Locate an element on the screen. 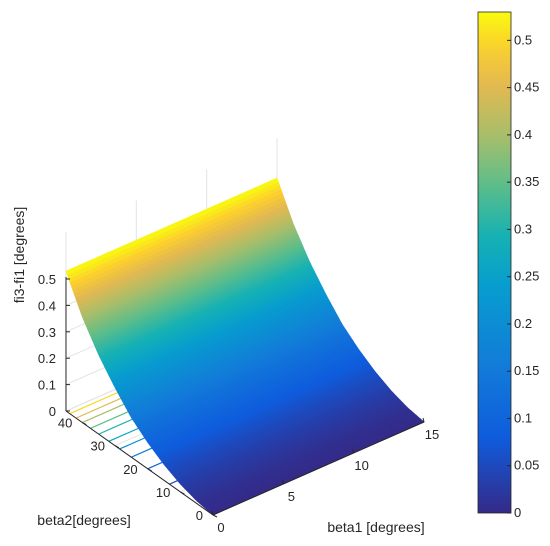  y-tick-label: 0 is located at coordinates (199, 515).